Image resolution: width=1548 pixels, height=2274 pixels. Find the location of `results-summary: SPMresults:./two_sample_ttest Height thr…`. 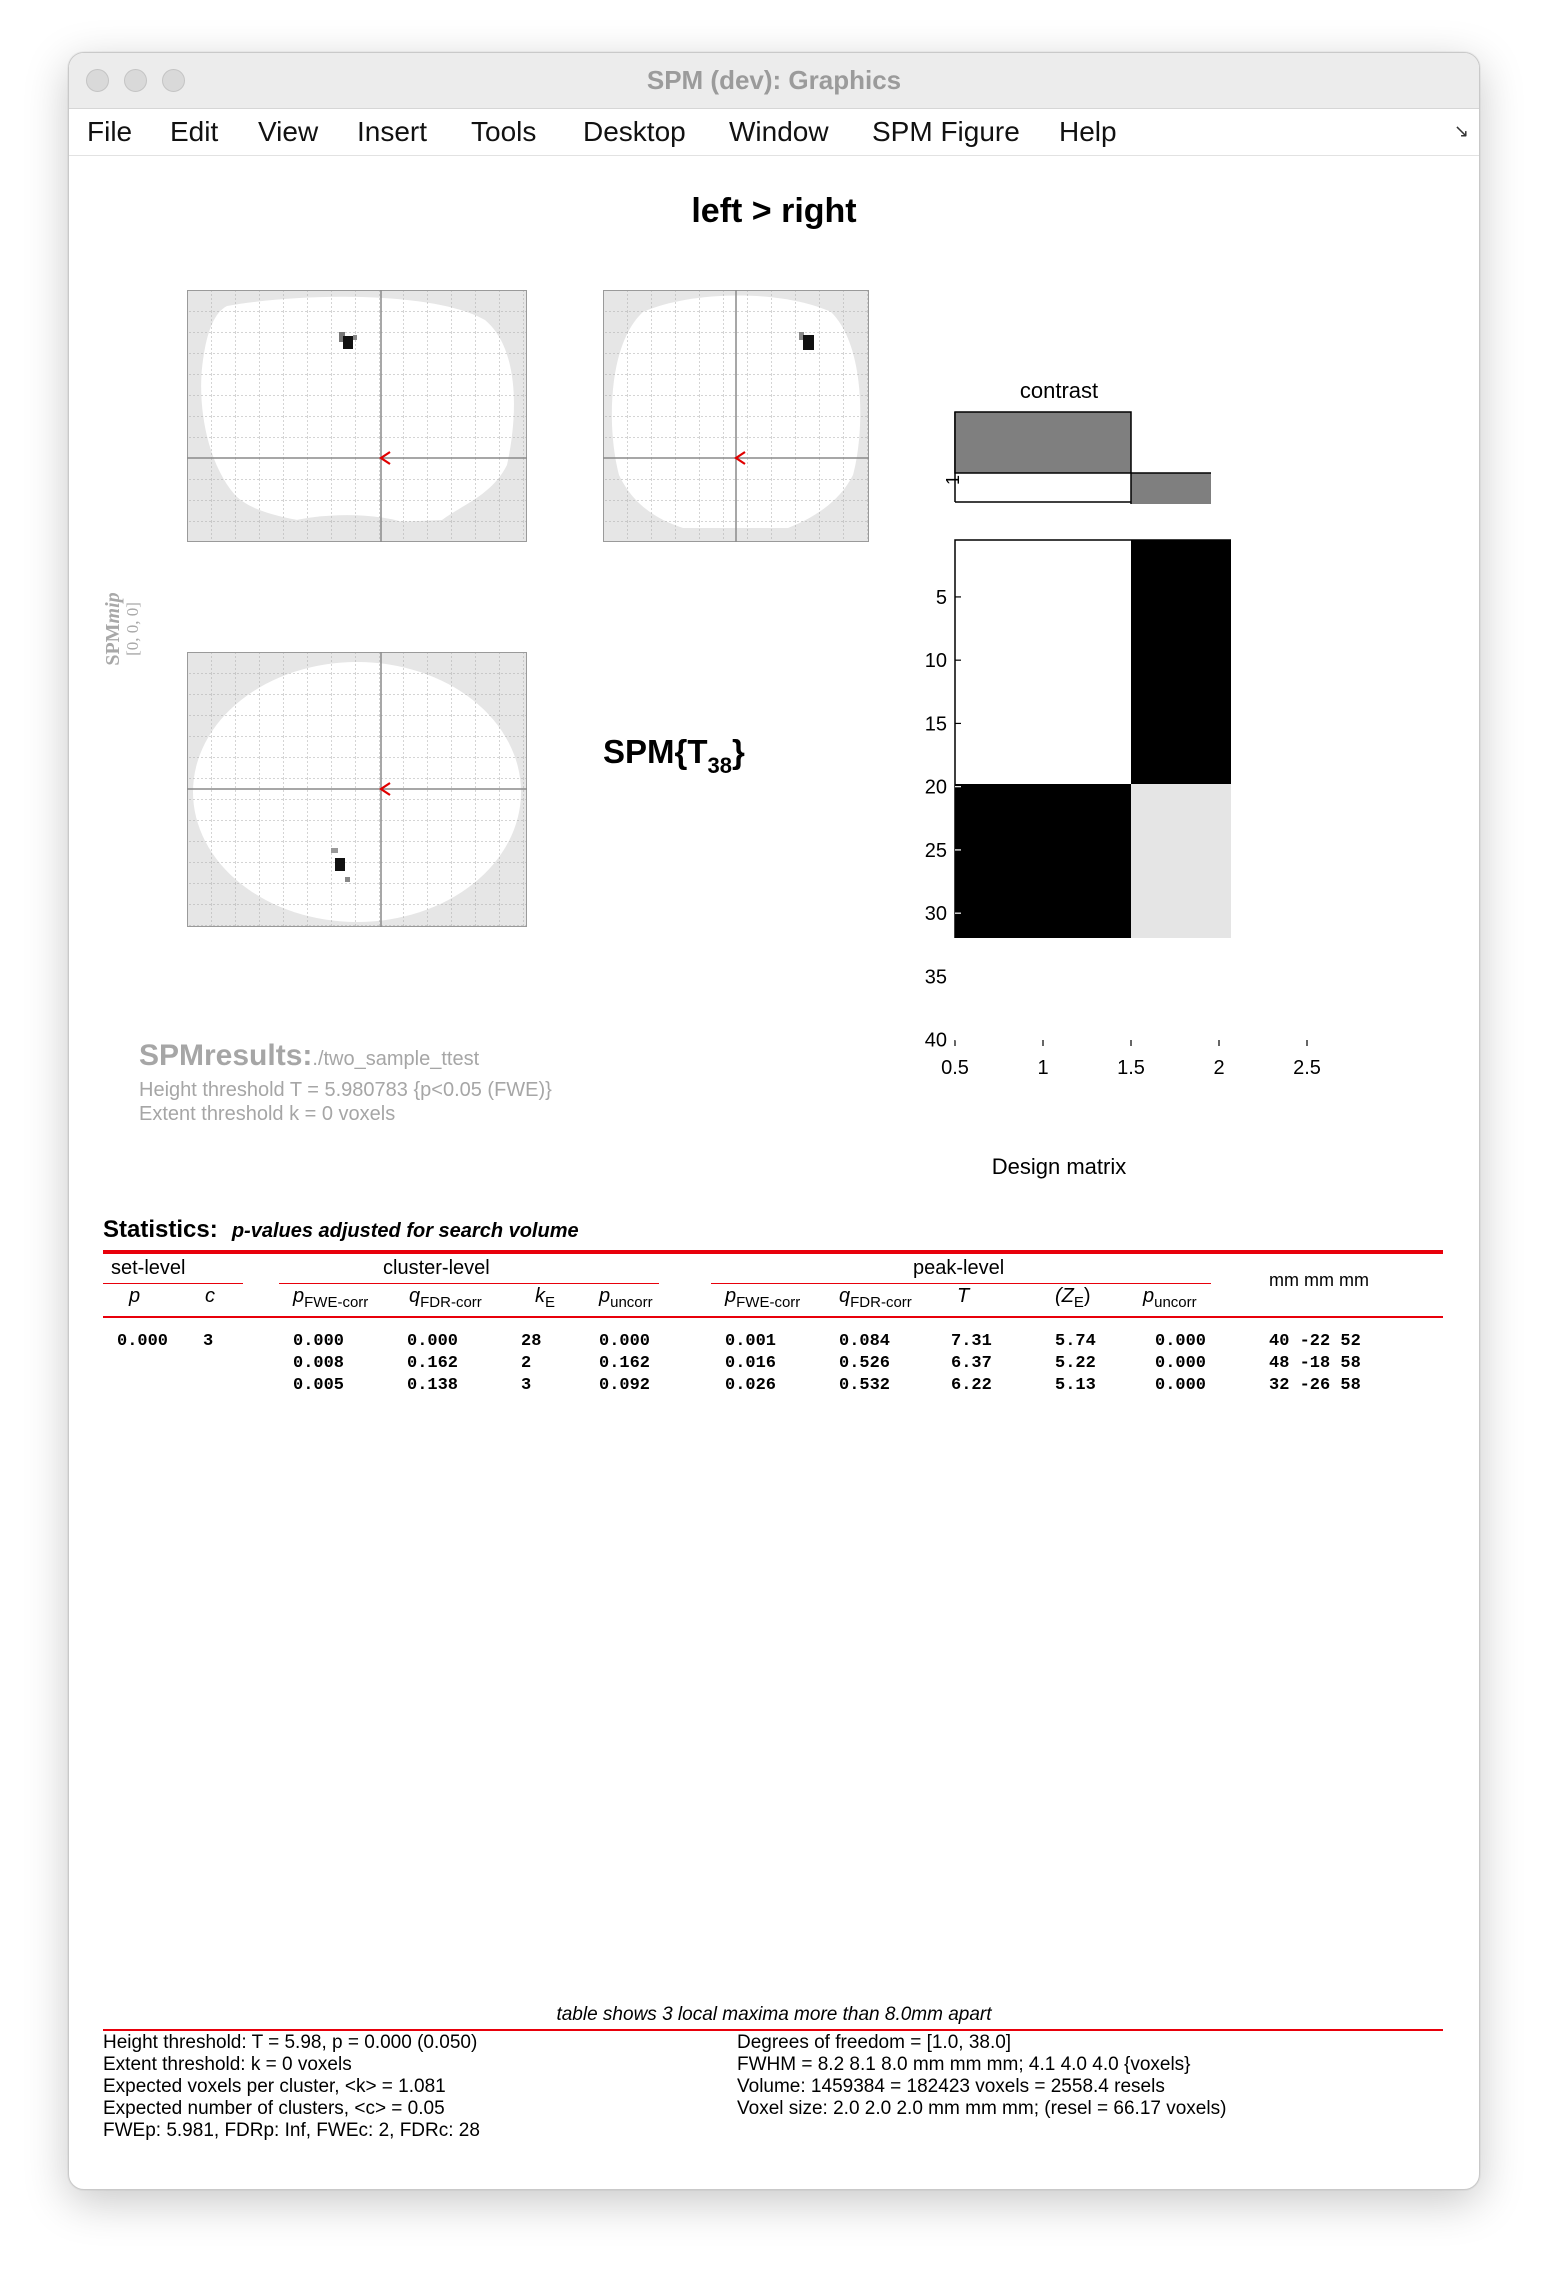

results-summary: SPMresults:./two_sample_ttest Height thr… is located at coordinates (345, 1082).